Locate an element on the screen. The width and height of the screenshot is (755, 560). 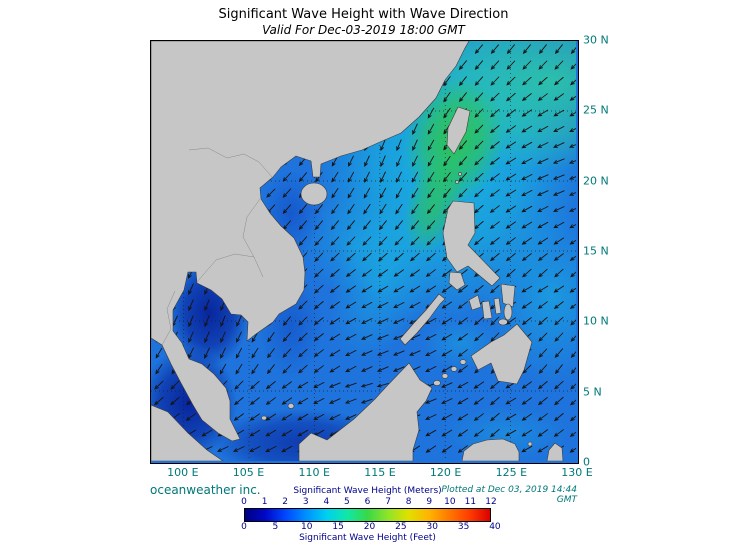
meters-tick-label: 2 is located at coordinates (285, 502).